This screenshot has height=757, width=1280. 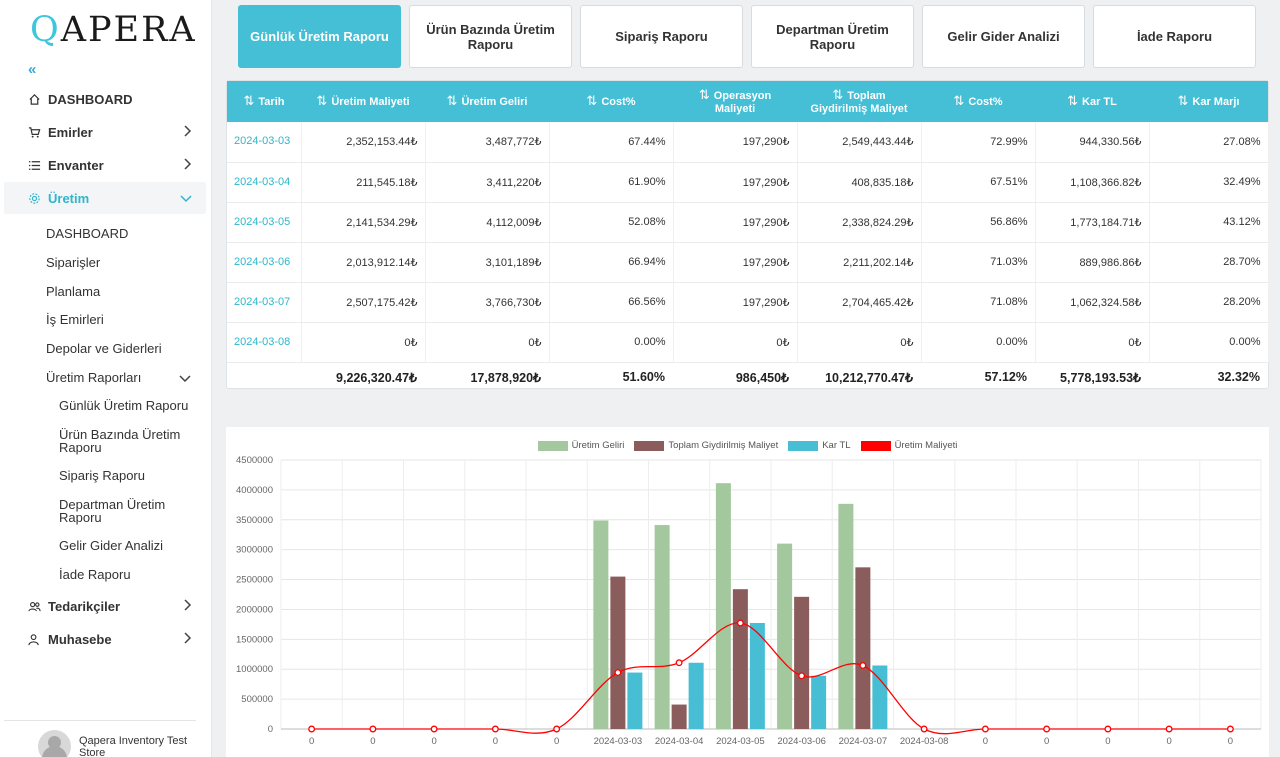 I want to click on table-cell: 2,338,824.29₺, so click(x=859, y=222).